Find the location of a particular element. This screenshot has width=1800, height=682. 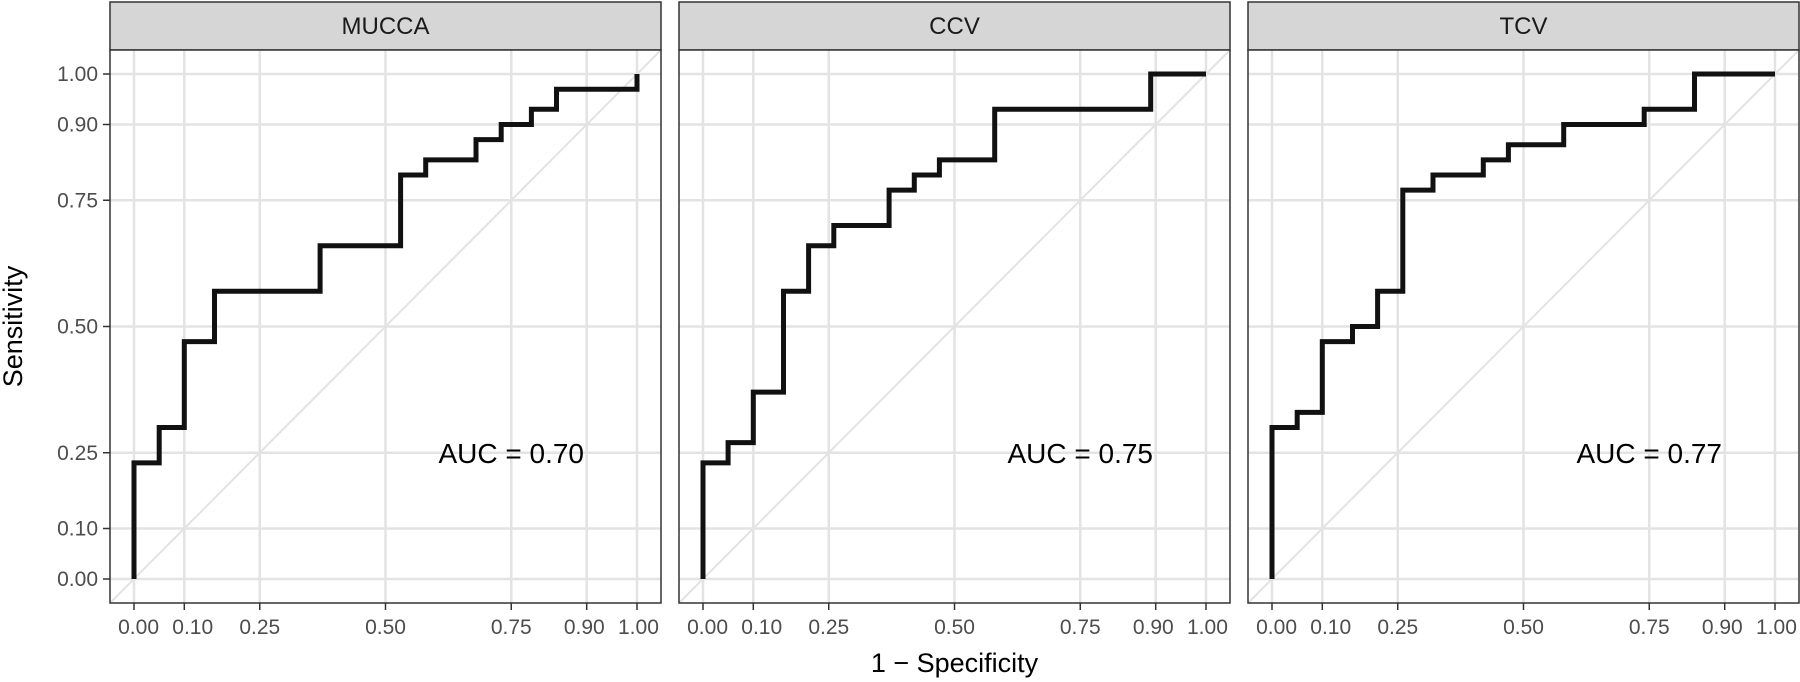

x-axis-title: 1 − Specificity is located at coordinates (955, 663).